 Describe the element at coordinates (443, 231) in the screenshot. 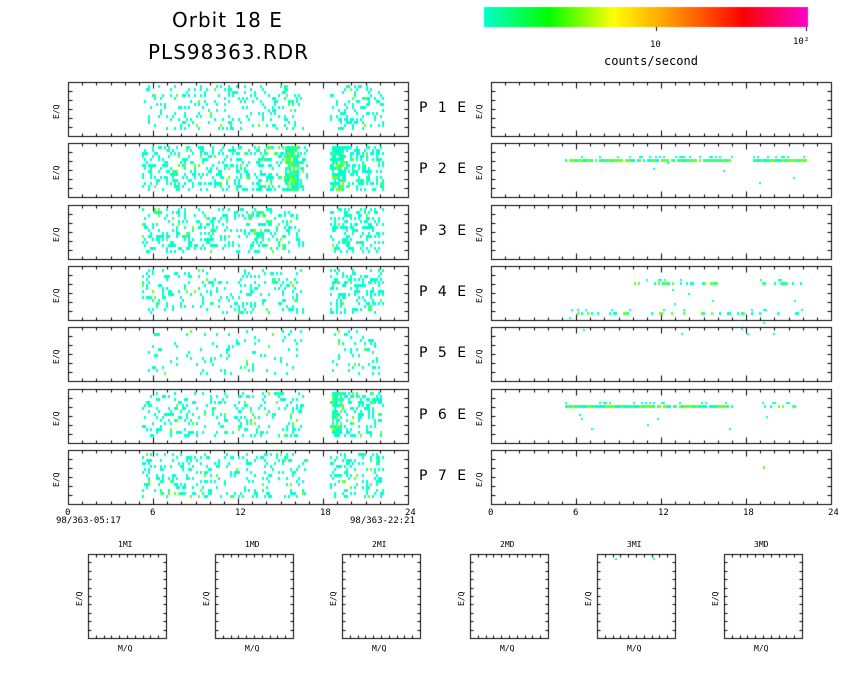

I see `panel-label: P 3 E` at that location.